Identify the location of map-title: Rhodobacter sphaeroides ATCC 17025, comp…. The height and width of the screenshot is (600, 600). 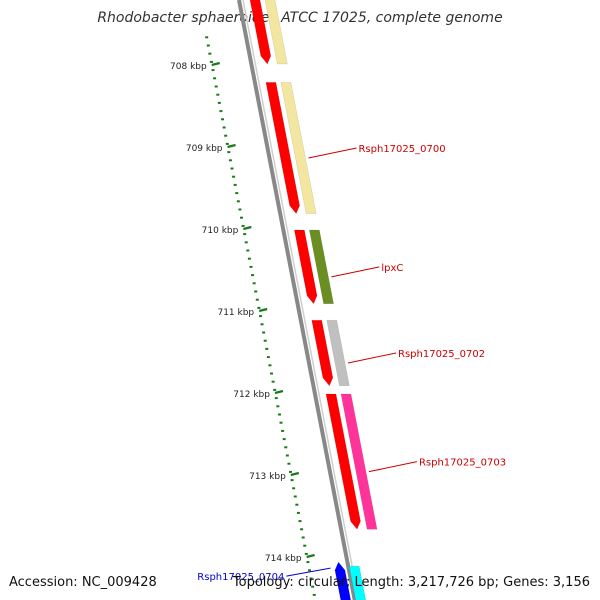
(300, 18).